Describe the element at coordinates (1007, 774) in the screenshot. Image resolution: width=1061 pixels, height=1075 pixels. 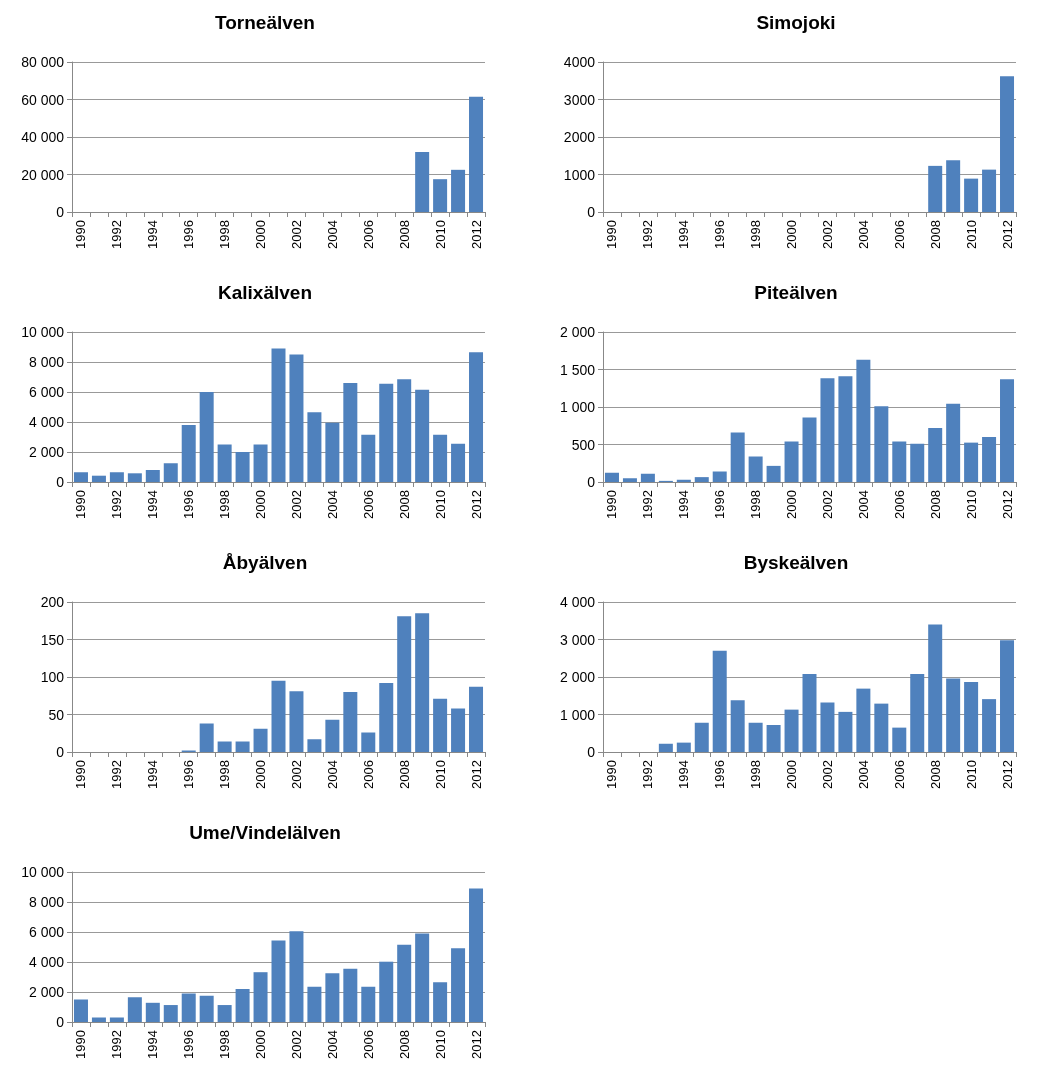
I see `x-tick-label: 2012` at that location.